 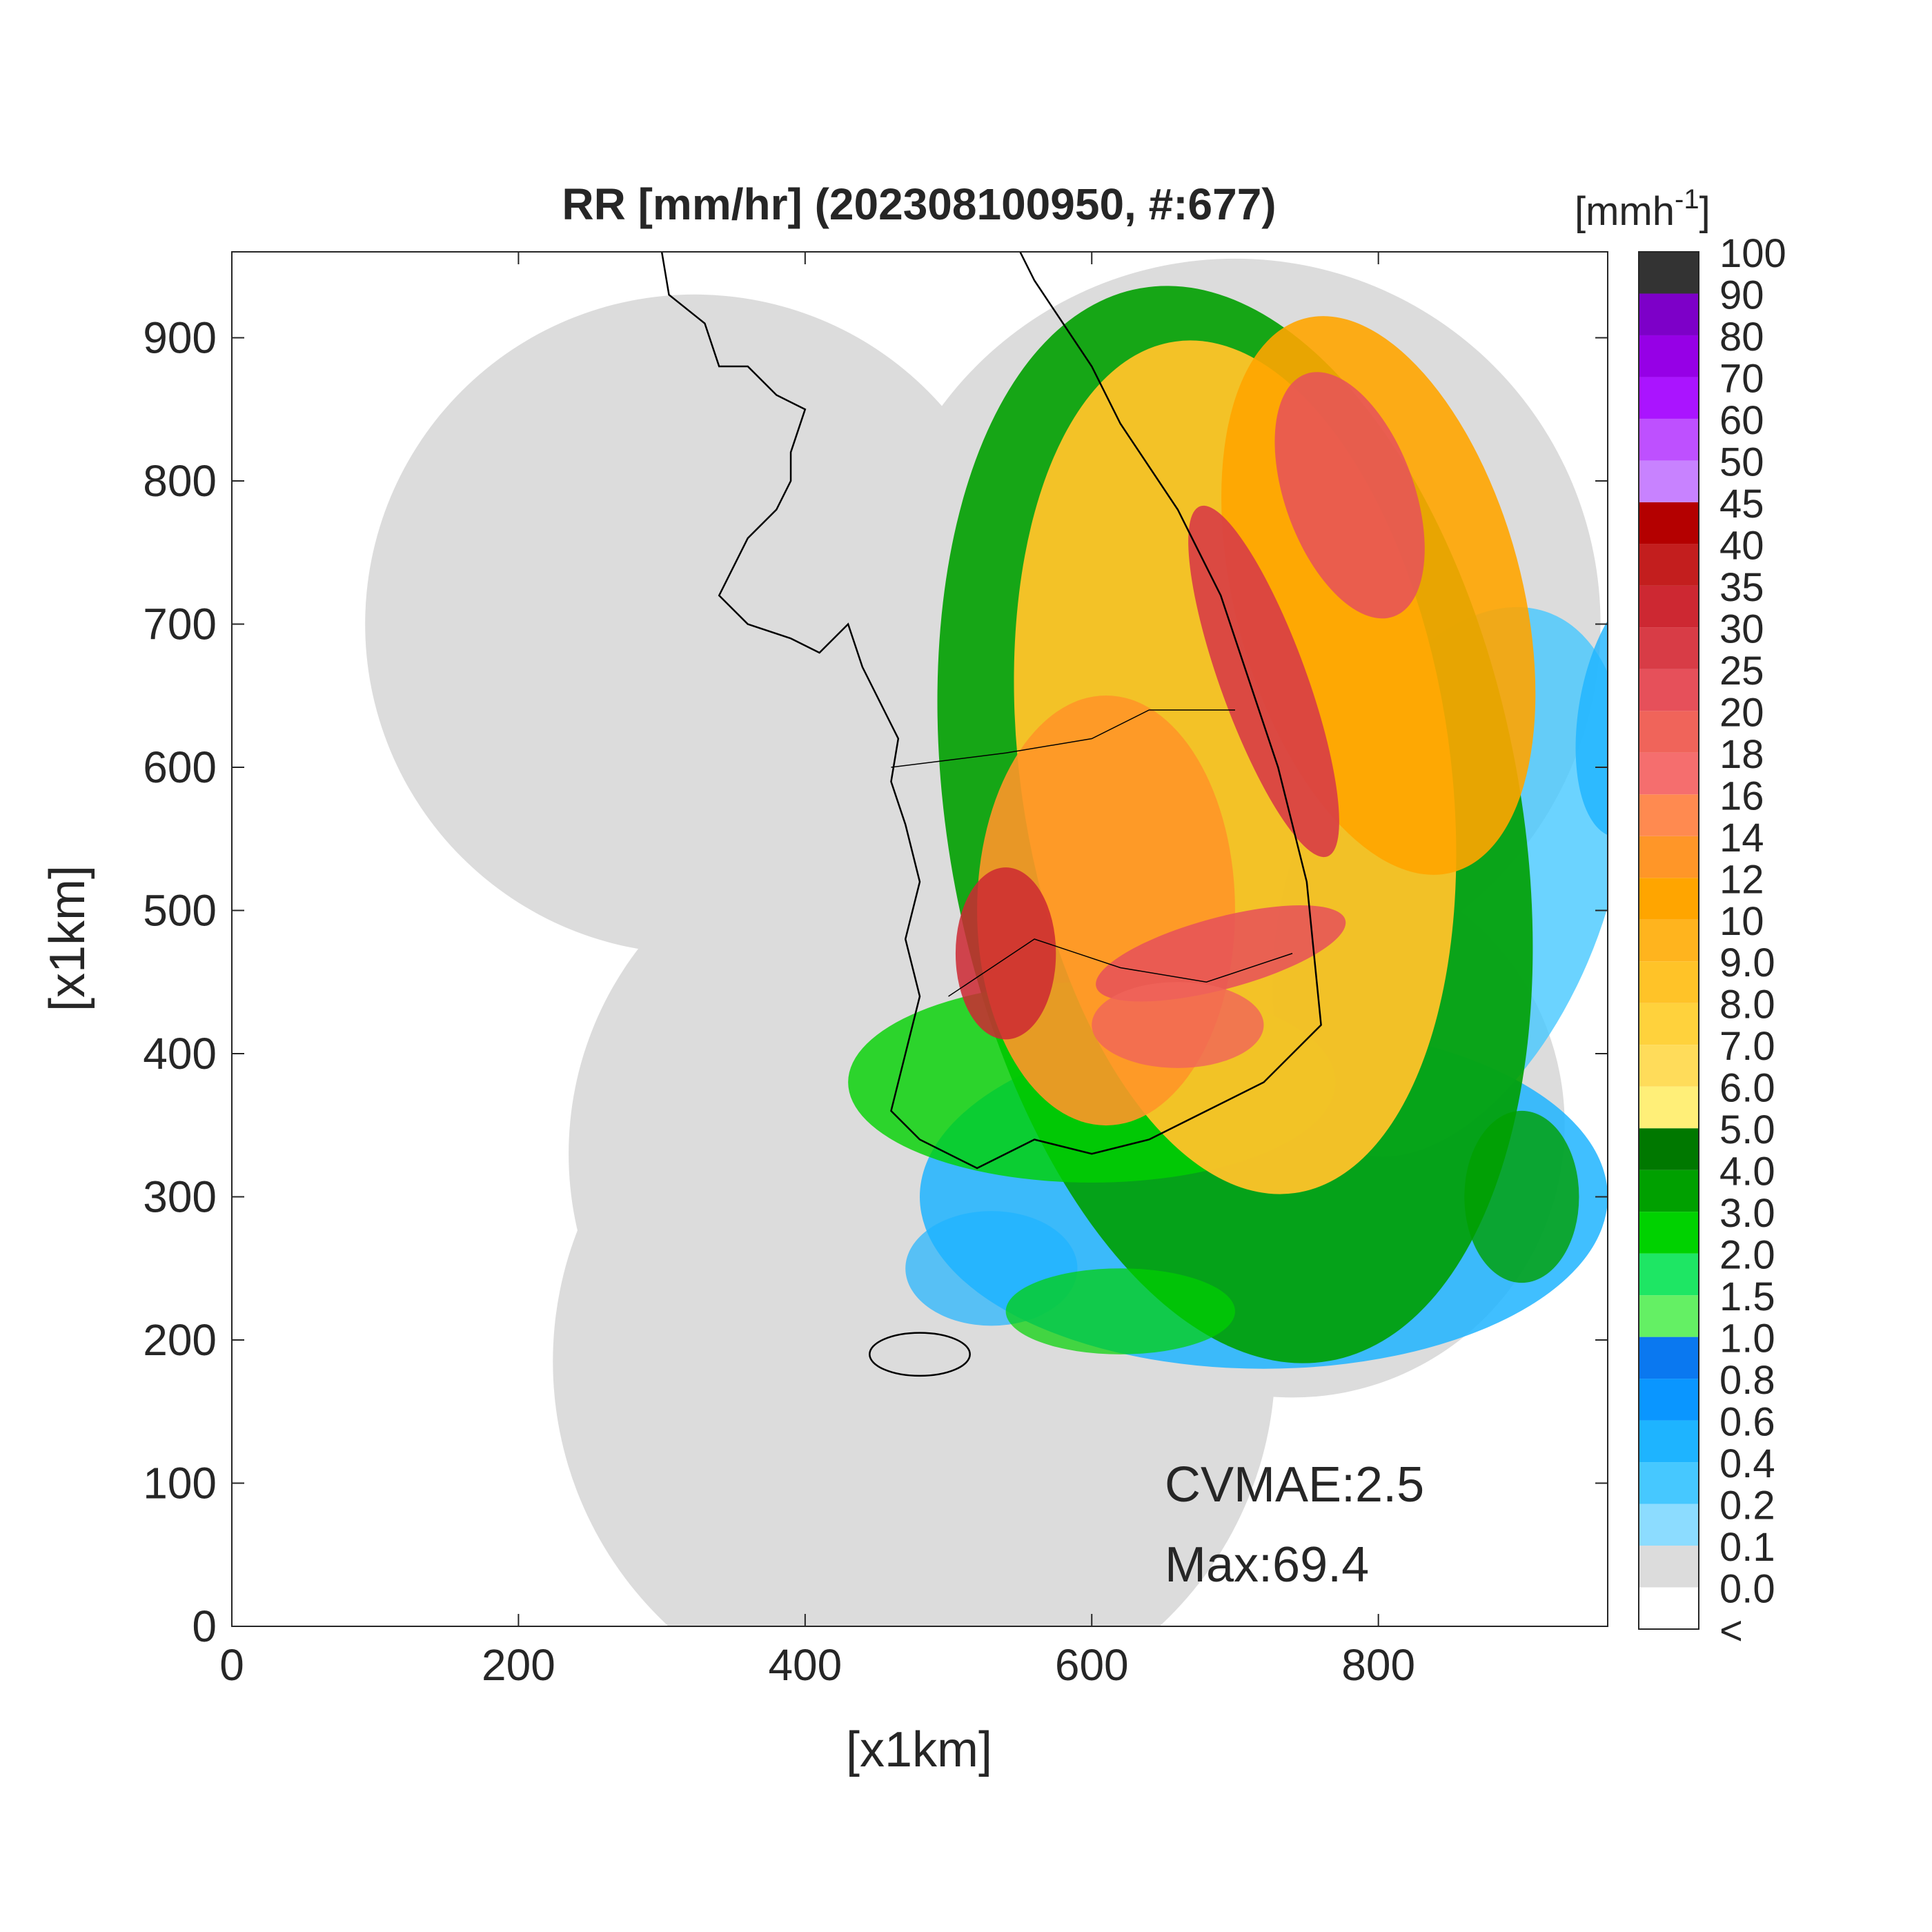 I want to click on colorbar-label: 8.0, so click(x=1747, y=1005).